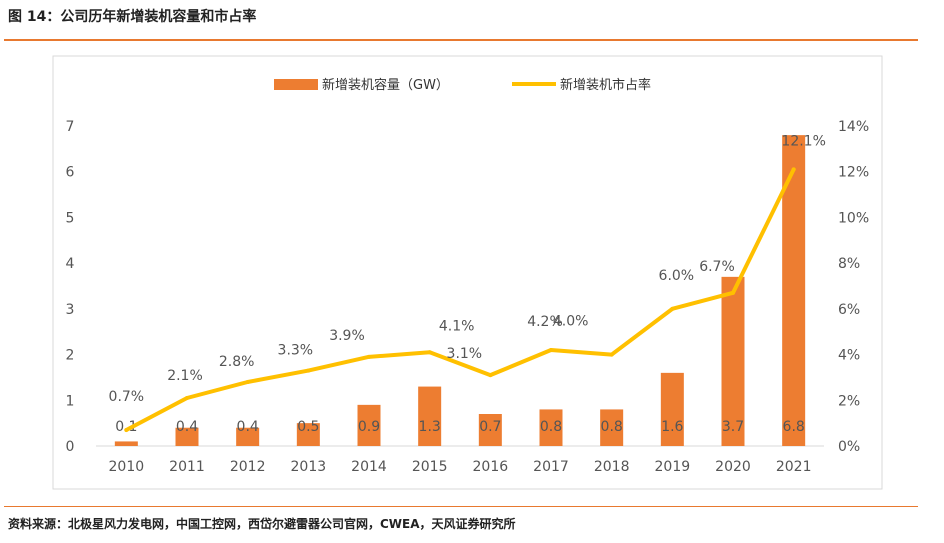 The height and width of the screenshot is (543, 944). I want to click on share-value-label: 3.3%, so click(296, 351).